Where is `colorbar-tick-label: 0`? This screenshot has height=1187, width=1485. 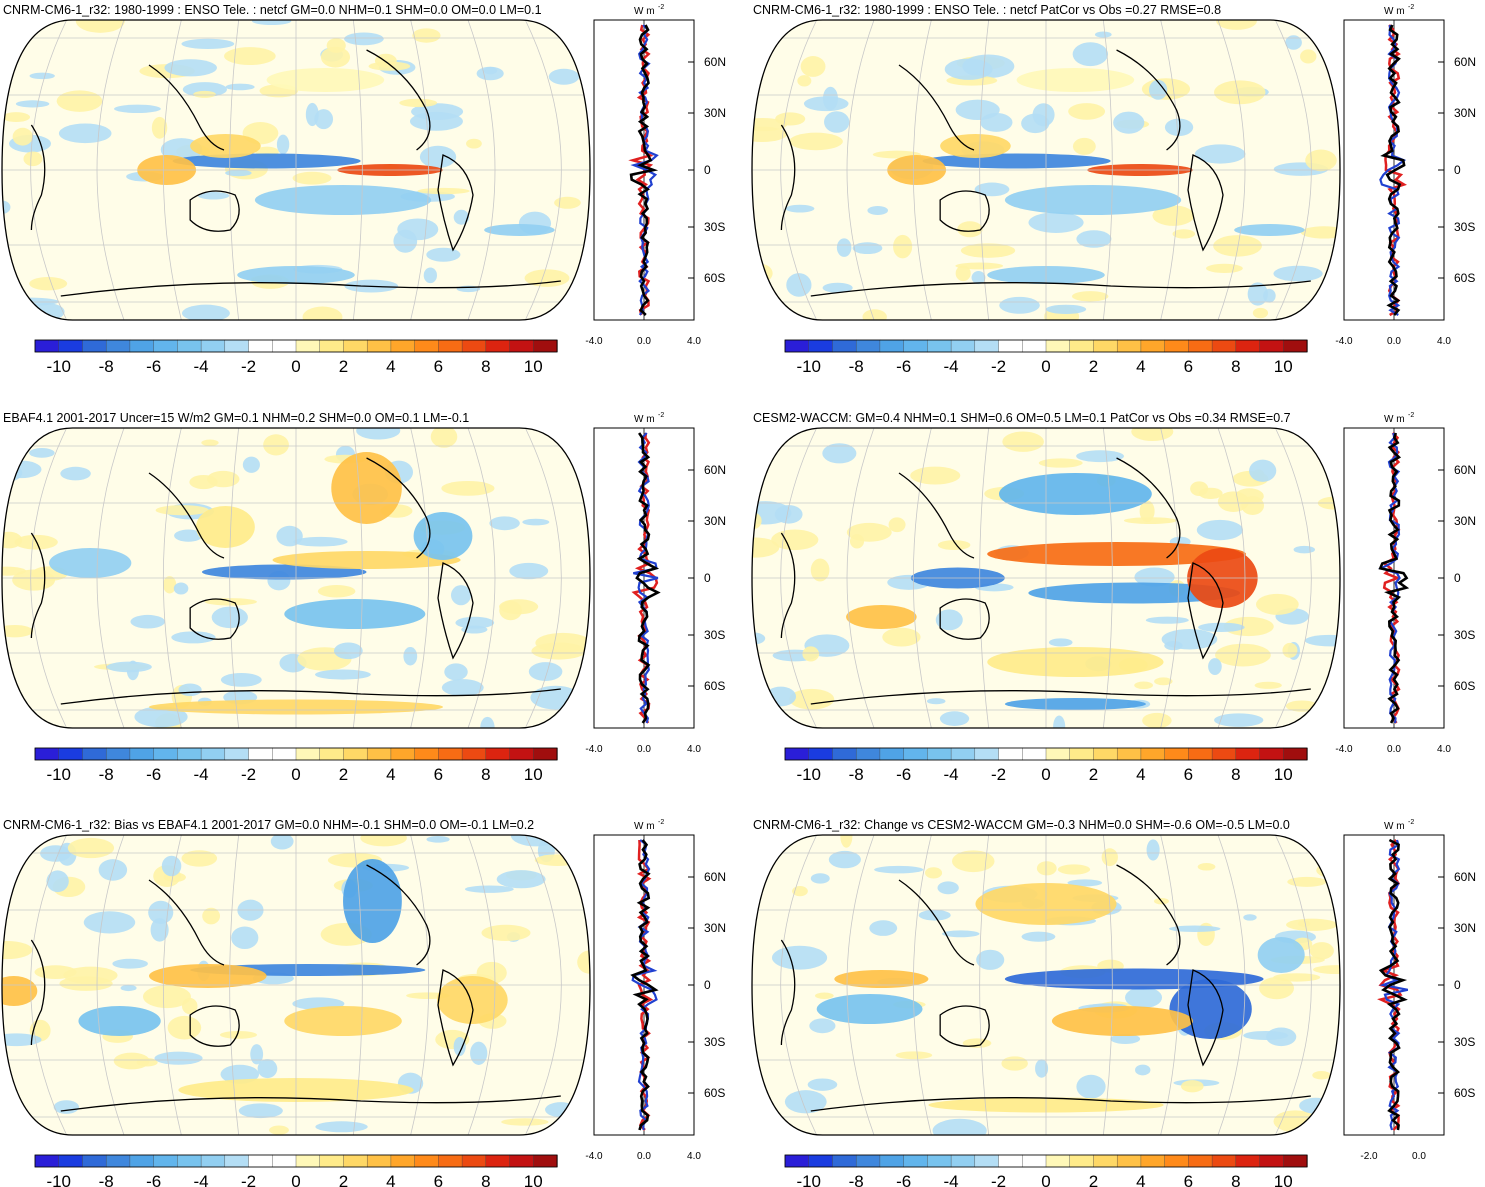 colorbar-tick-label: 0 is located at coordinates (295, 774).